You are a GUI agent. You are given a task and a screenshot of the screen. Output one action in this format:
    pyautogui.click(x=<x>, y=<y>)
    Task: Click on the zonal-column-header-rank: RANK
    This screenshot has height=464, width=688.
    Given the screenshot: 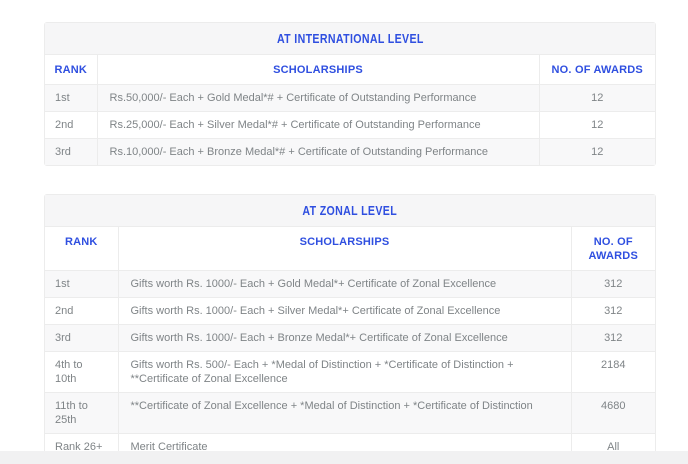 What is the action you would take?
    pyautogui.click(x=81, y=249)
    